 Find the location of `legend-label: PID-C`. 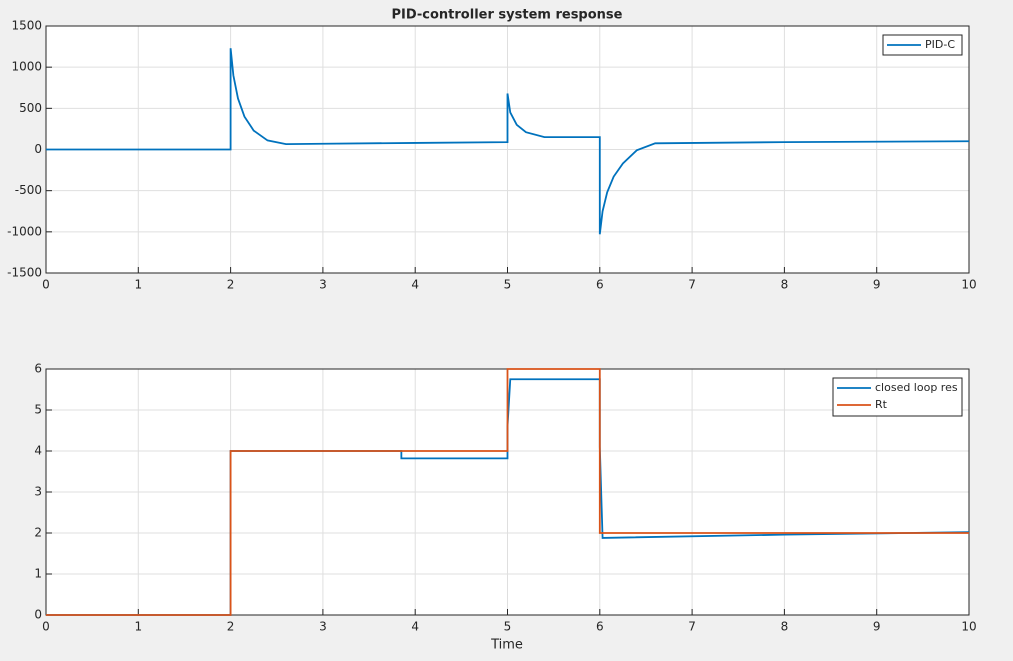

legend-label: PID-C is located at coordinates (940, 44).